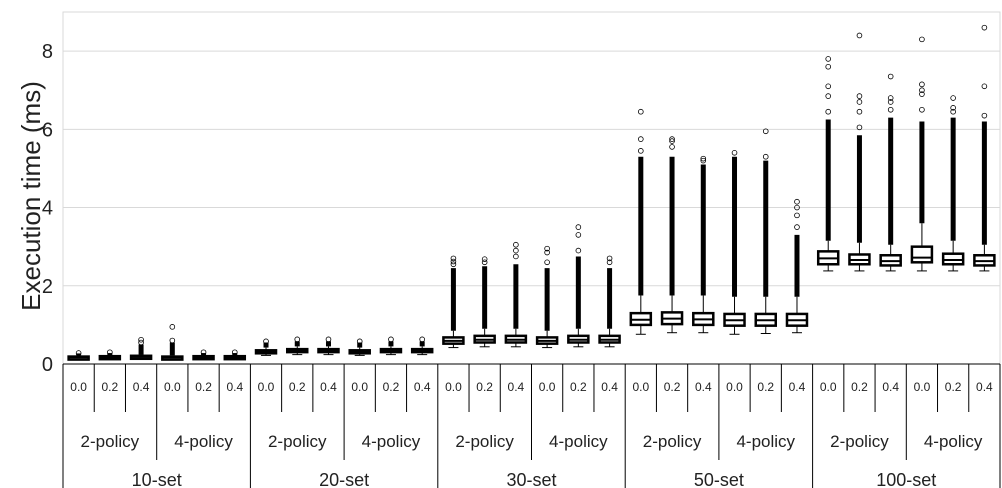 The height and width of the screenshot is (488, 1002). What do you see at coordinates (453, 302) in the screenshot?
I see `box-30-set-2-policy-0.0` at bounding box center [453, 302].